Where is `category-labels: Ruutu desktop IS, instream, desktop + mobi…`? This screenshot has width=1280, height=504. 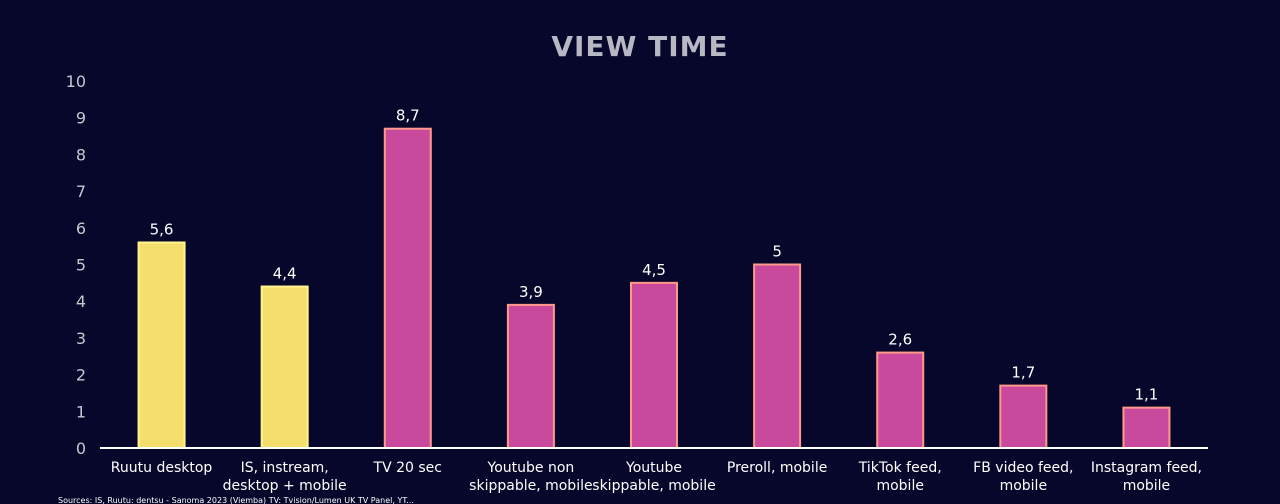 category-labels: Ruutu desktop IS, instream, desktop + mobi… is located at coordinates (656, 477).